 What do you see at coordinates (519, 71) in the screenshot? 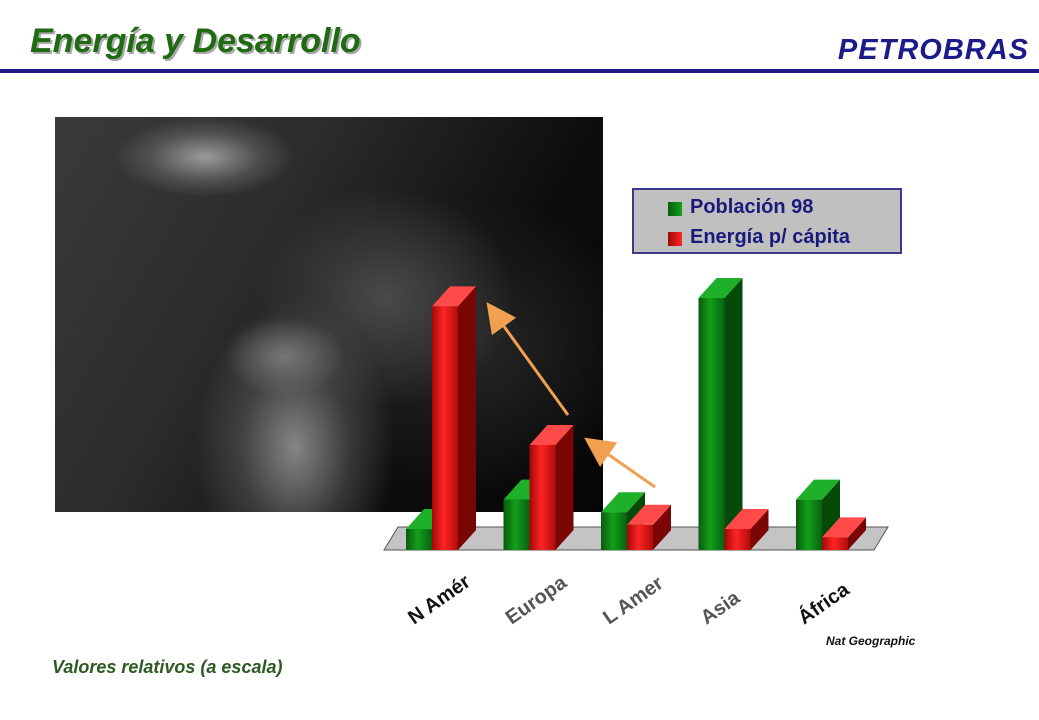
I see `title-rule` at bounding box center [519, 71].